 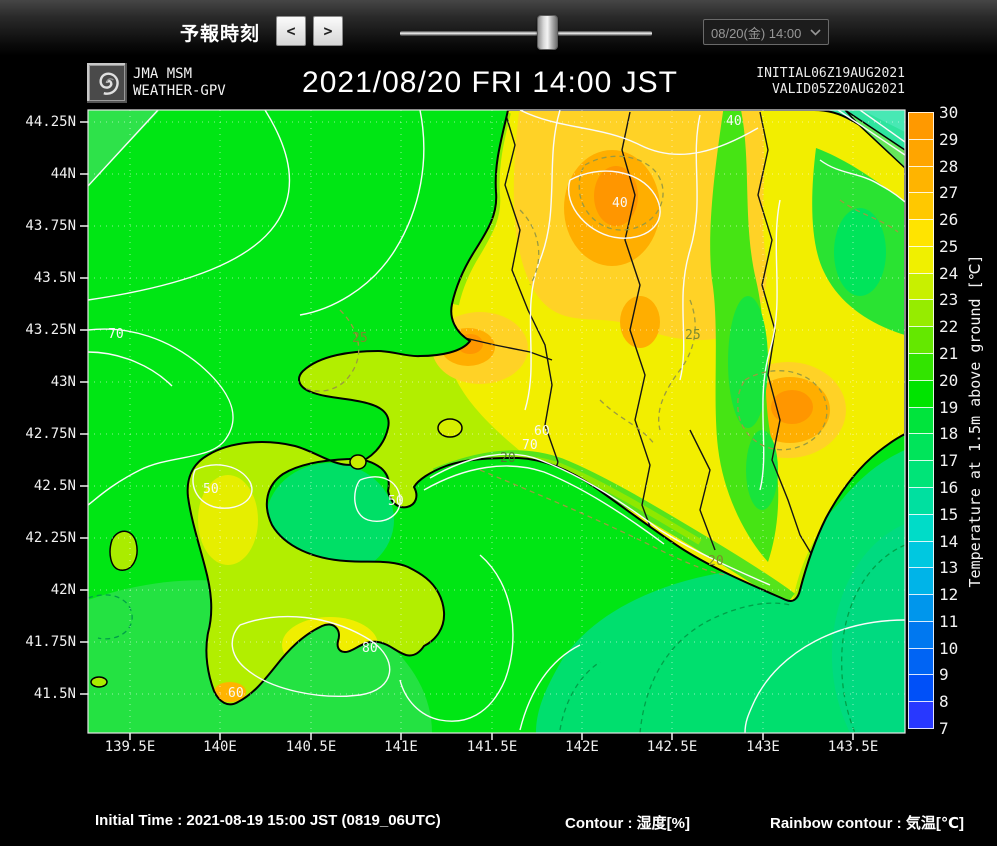 I want to click on toolbar: 予報時刻 < > 08/20(金) 14:00, so click(x=498, y=28).